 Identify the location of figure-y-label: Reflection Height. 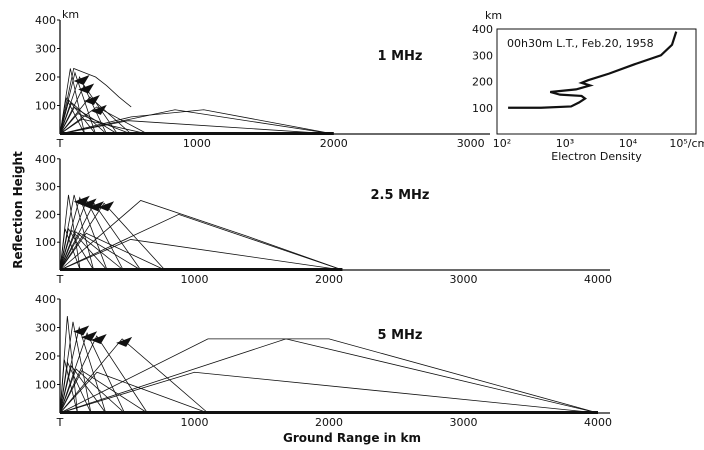
(18, 210).